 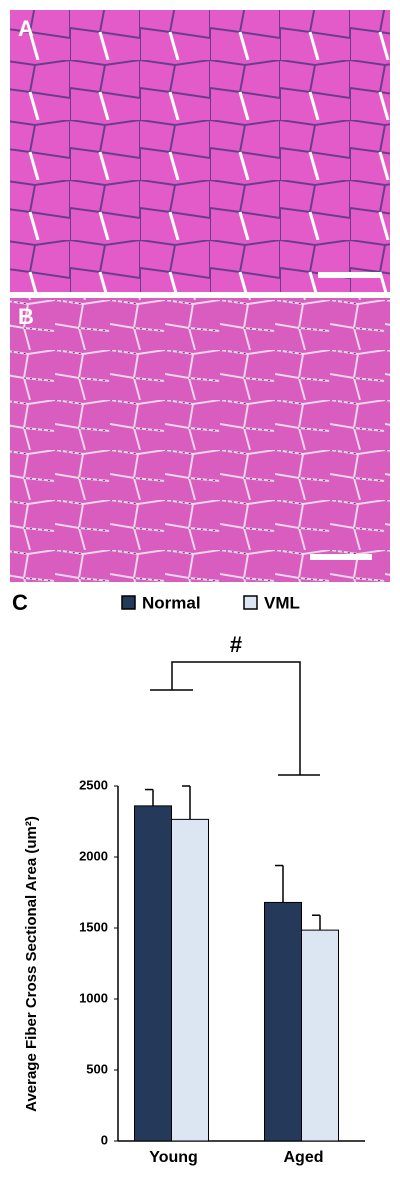 I want to click on annotation: #, so click(x=236, y=644).